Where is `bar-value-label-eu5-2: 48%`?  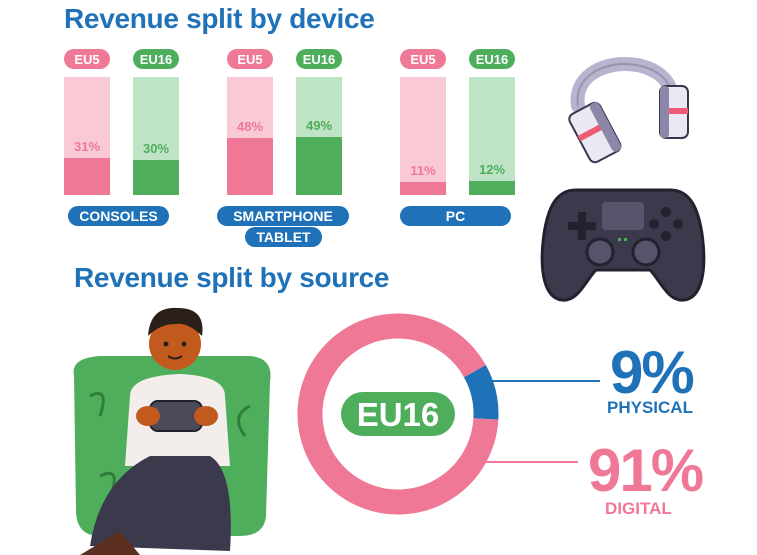
bar-value-label-eu5-2: 48% is located at coordinates (250, 126).